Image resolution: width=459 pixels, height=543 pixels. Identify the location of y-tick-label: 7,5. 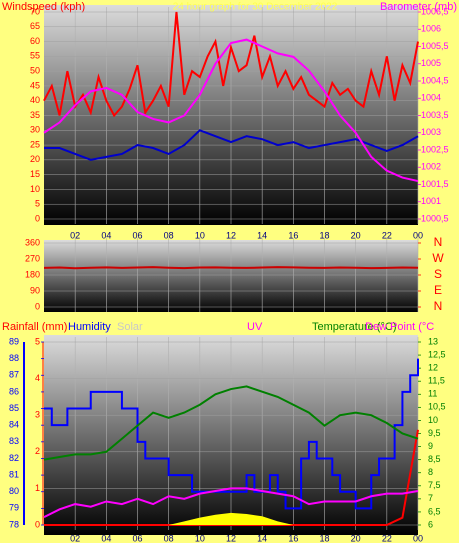
(434, 485).